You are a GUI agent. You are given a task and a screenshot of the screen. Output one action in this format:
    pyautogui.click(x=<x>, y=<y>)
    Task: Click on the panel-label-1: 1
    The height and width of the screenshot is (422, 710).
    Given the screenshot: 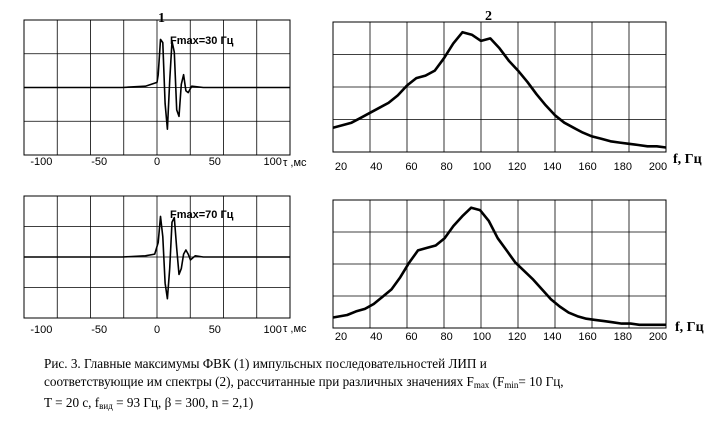 What is the action you would take?
    pyautogui.click(x=161, y=18)
    